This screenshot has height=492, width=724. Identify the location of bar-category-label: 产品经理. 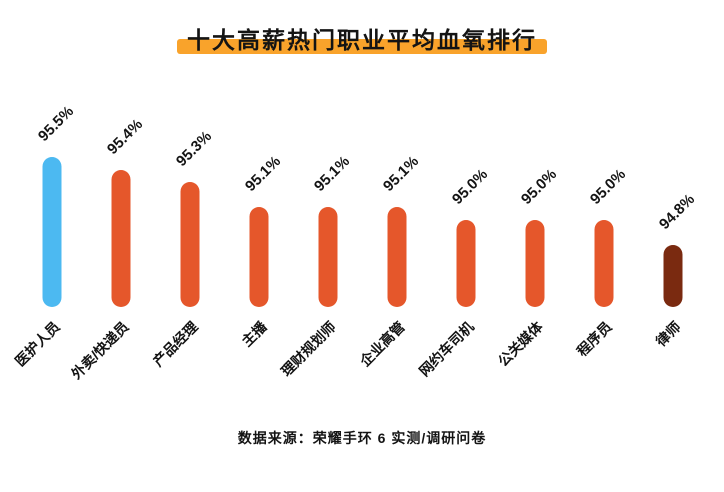
(175, 344).